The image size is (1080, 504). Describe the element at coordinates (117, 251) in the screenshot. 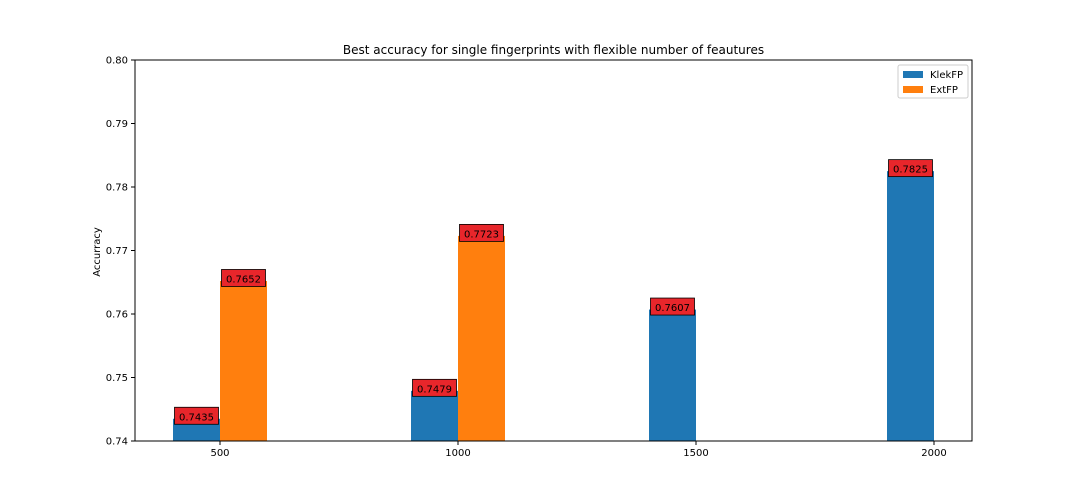

I see `y-tick-label: 0.77` at that location.